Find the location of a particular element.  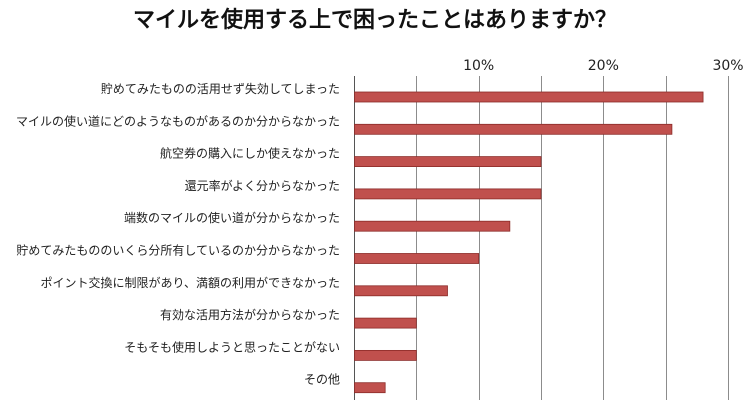

category-label: 有効な活用方法が分からなかった is located at coordinates (250, 314).